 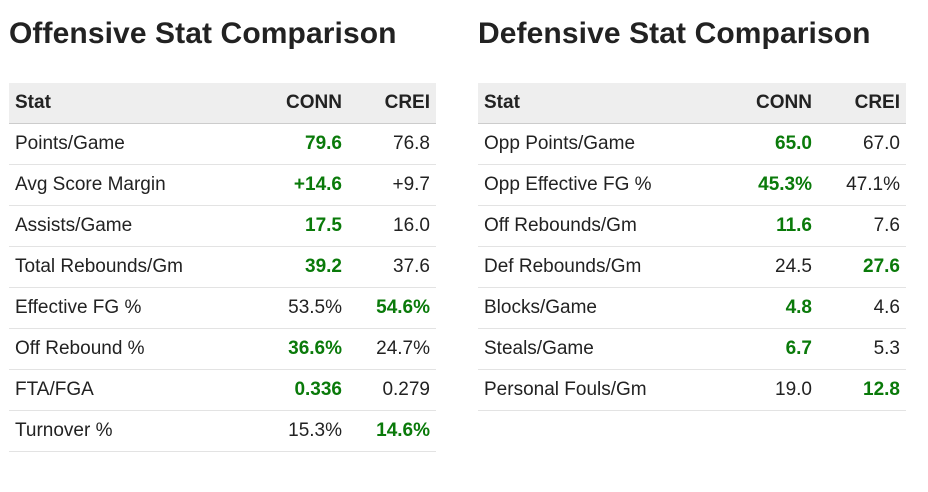 I want to click on conn-value-cell: 0.336, so click(x=297, y=390).